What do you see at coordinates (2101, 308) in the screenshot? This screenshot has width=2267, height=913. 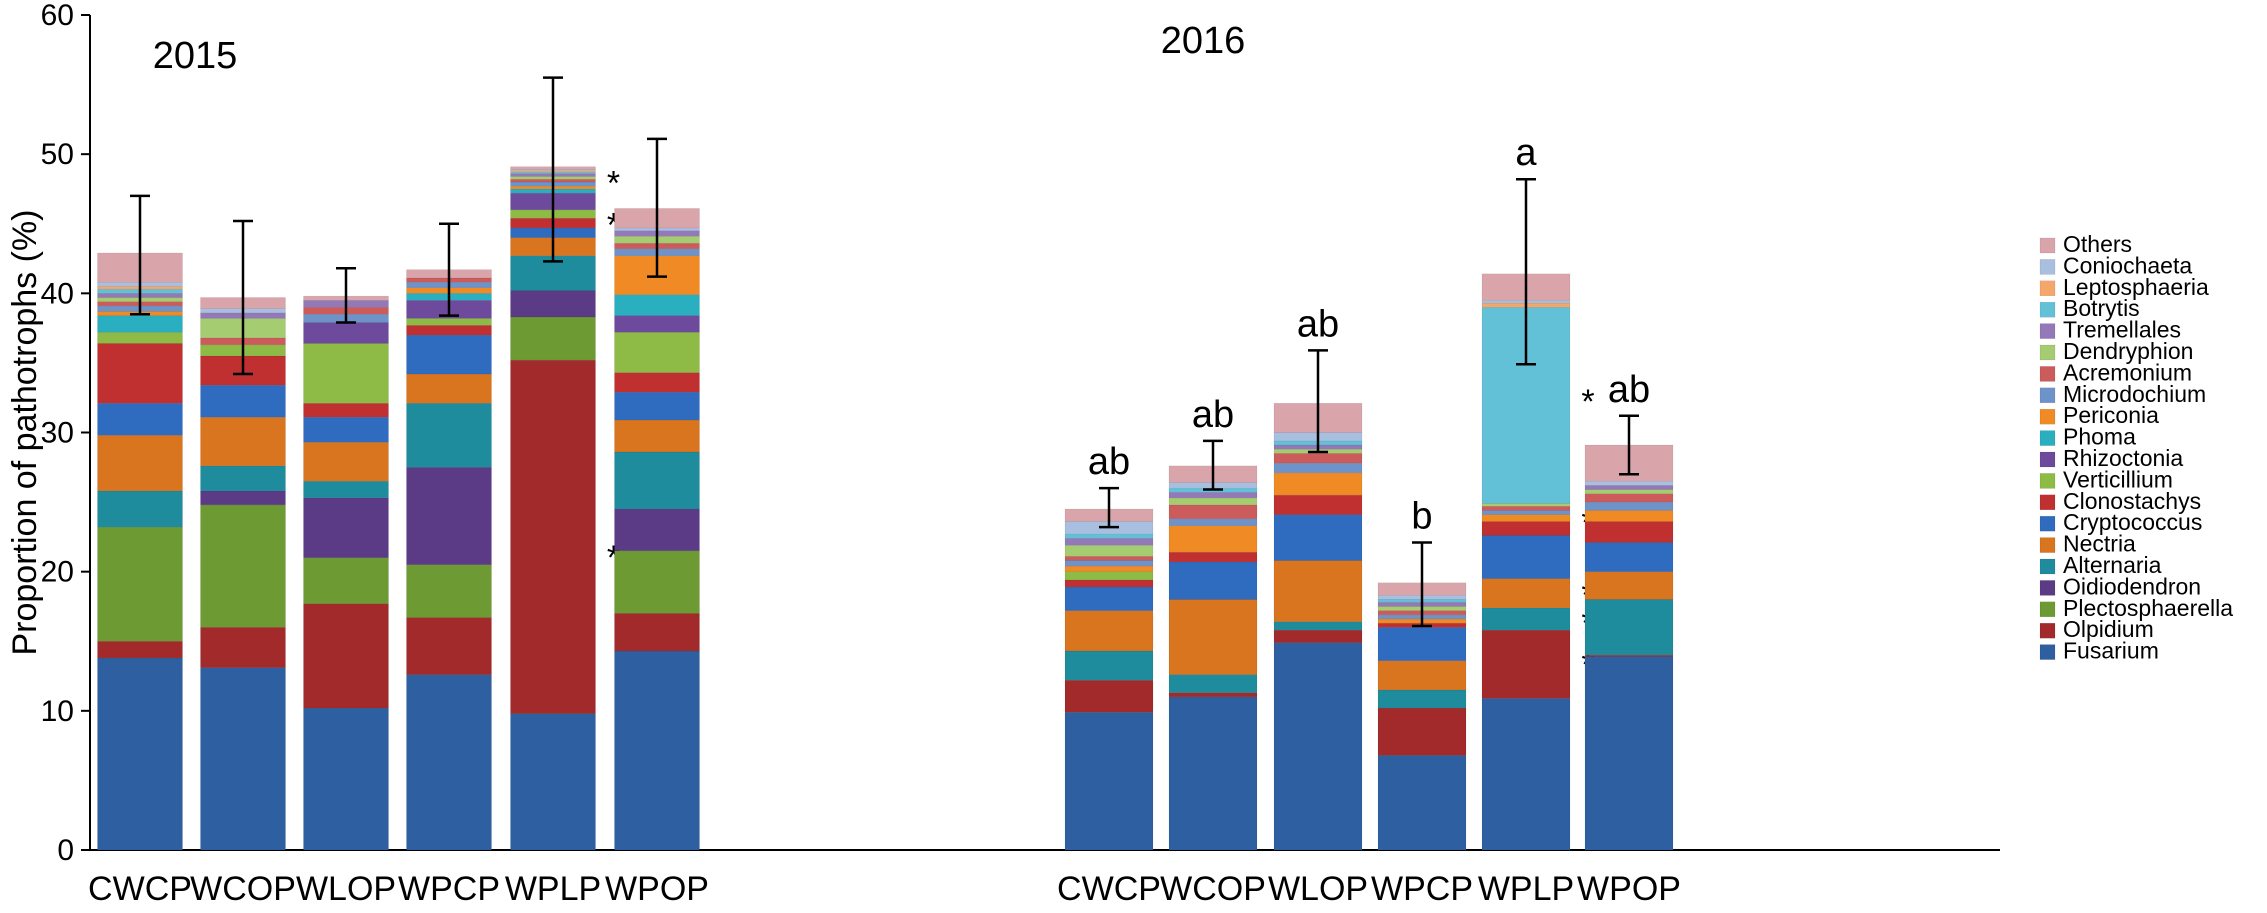 I see `legend-label-botrytis: Botrytis` at bounding box center [2101, 308].